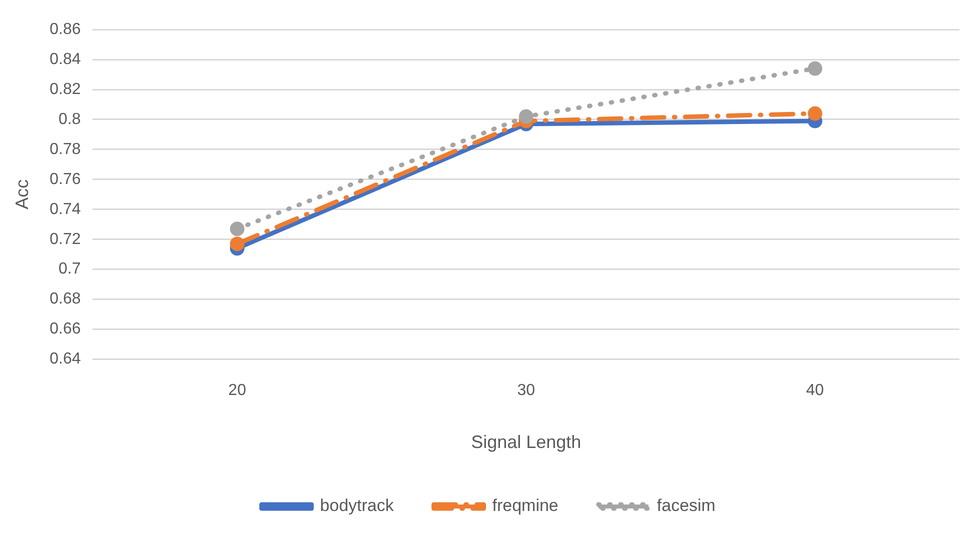 The height and width of the screenshot is (533, 977). I want to click on x-tick-label: 20, so click(237, 391).